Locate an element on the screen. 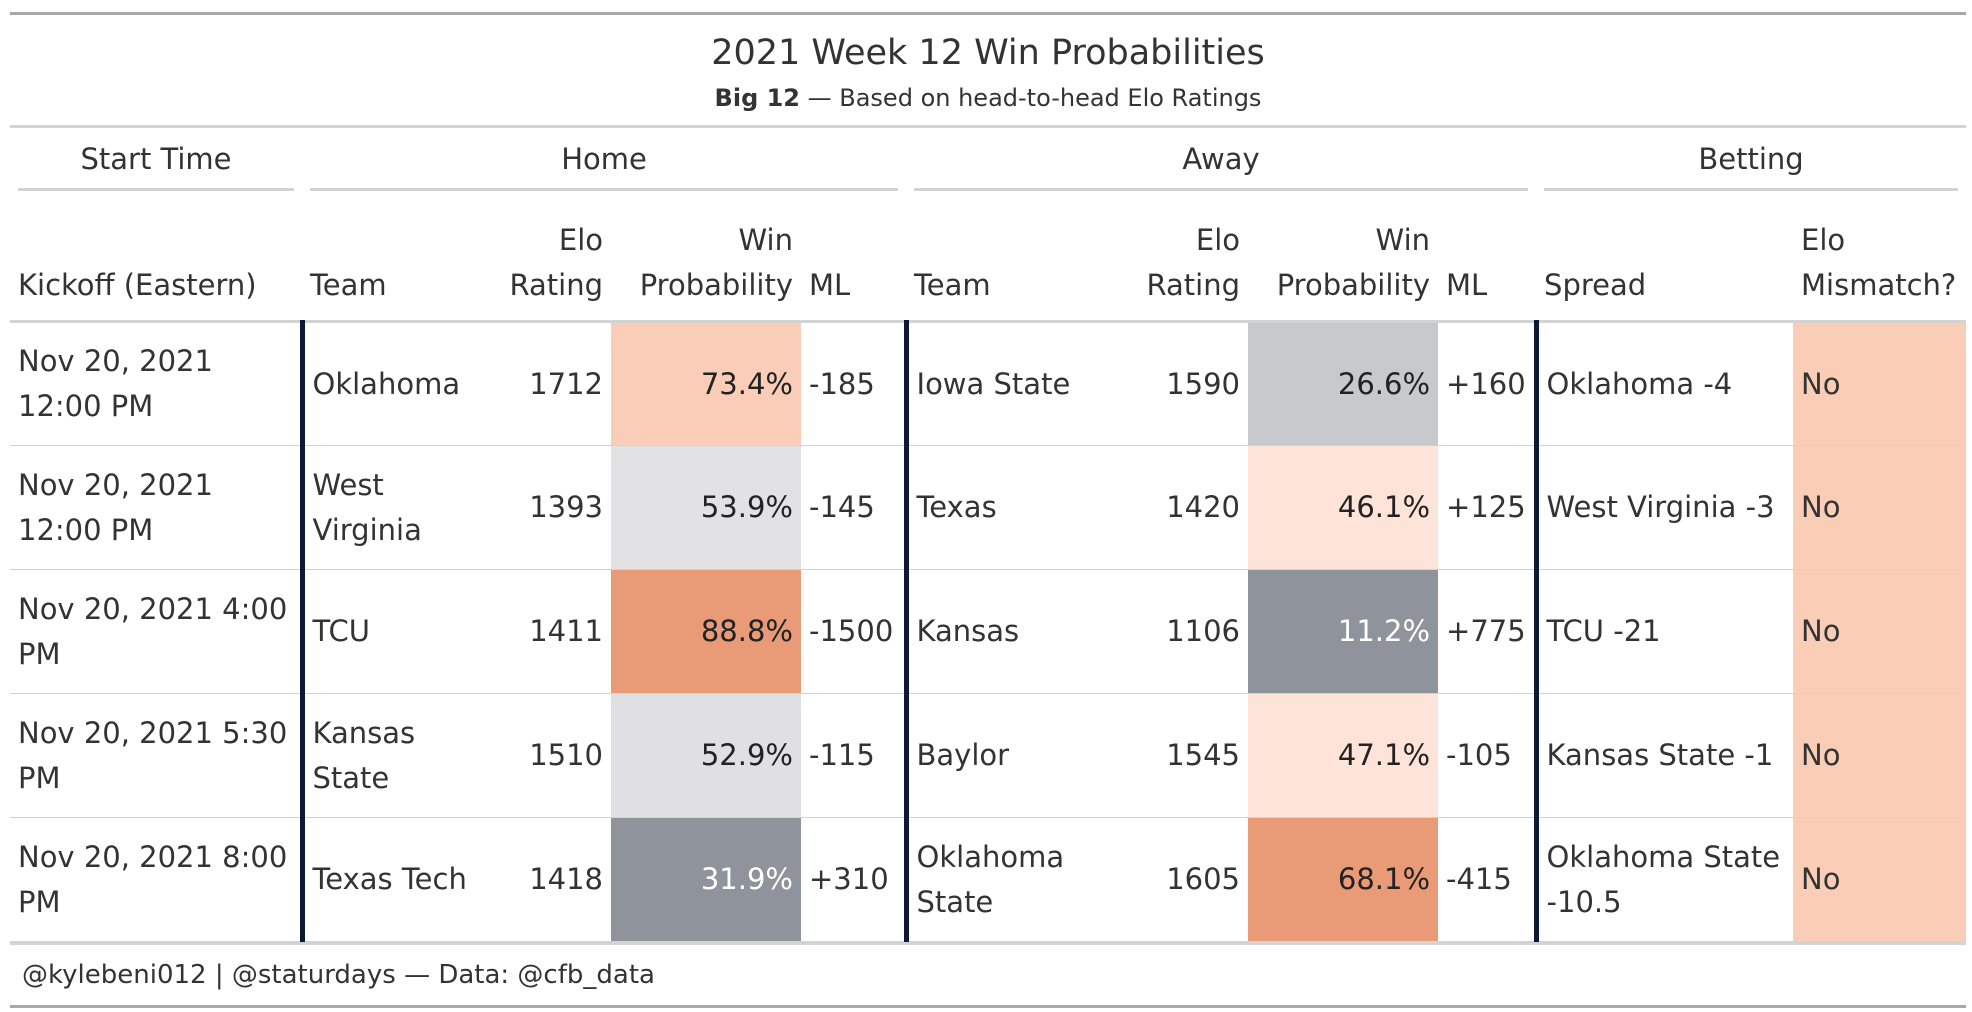  col-elo-mismatch: Elo Mismatch? is located at coordinates (1879, 262).